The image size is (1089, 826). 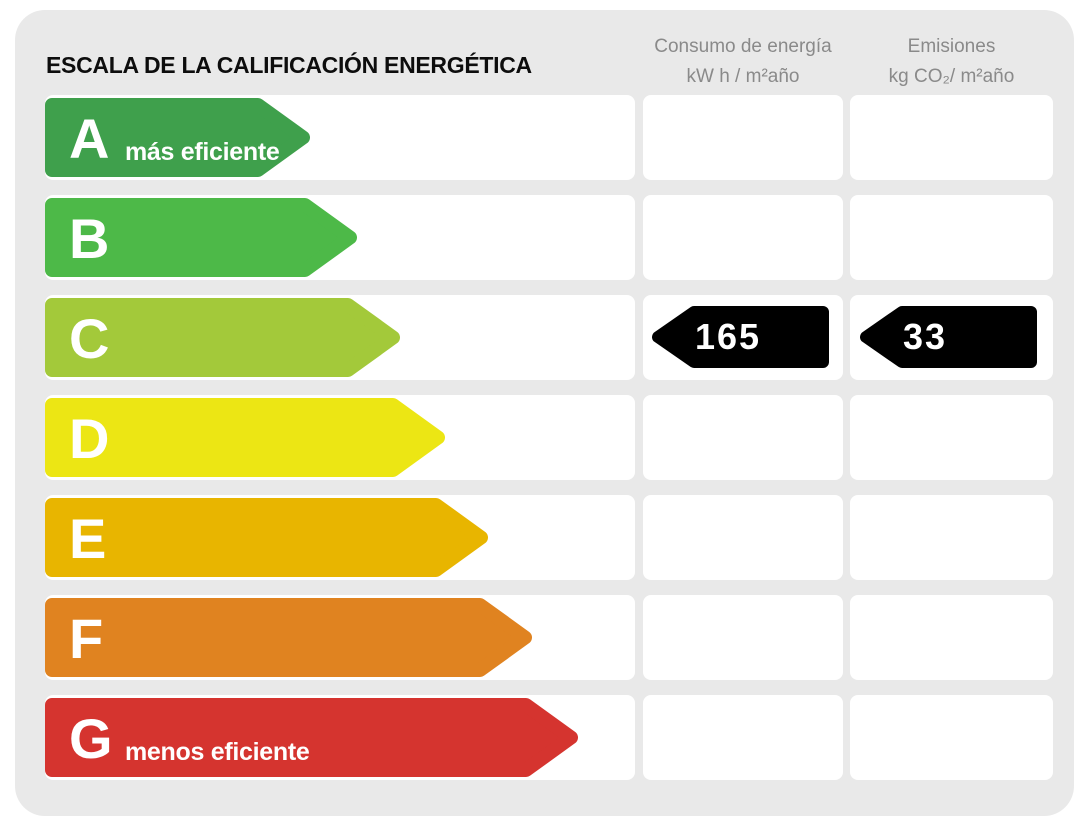 I want to click on emissions-cell: 33, so click(x=951, y=337).